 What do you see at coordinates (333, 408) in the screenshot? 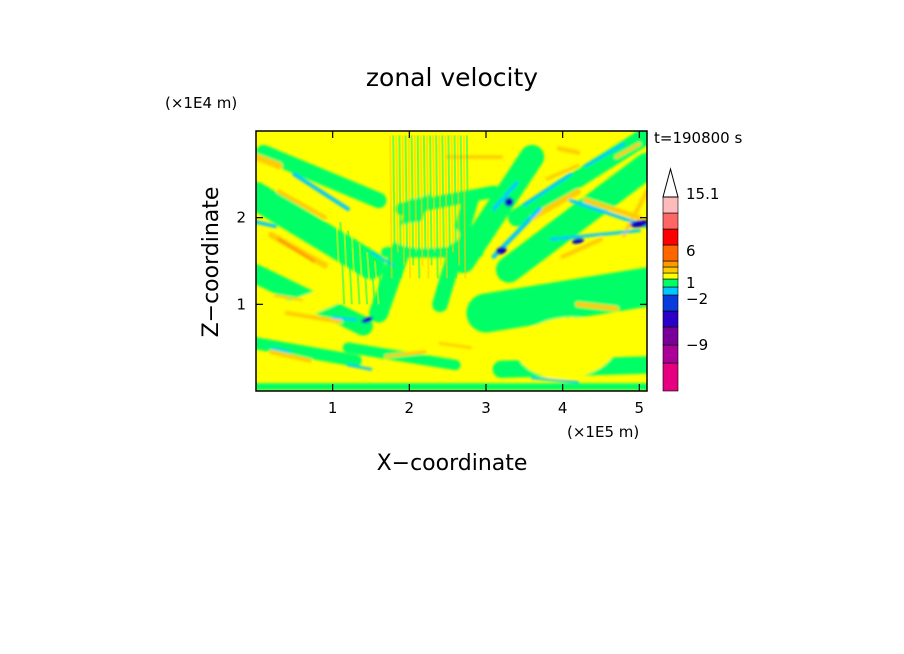
I see `x-tick-label: 1` at bounding box center [333, 408].